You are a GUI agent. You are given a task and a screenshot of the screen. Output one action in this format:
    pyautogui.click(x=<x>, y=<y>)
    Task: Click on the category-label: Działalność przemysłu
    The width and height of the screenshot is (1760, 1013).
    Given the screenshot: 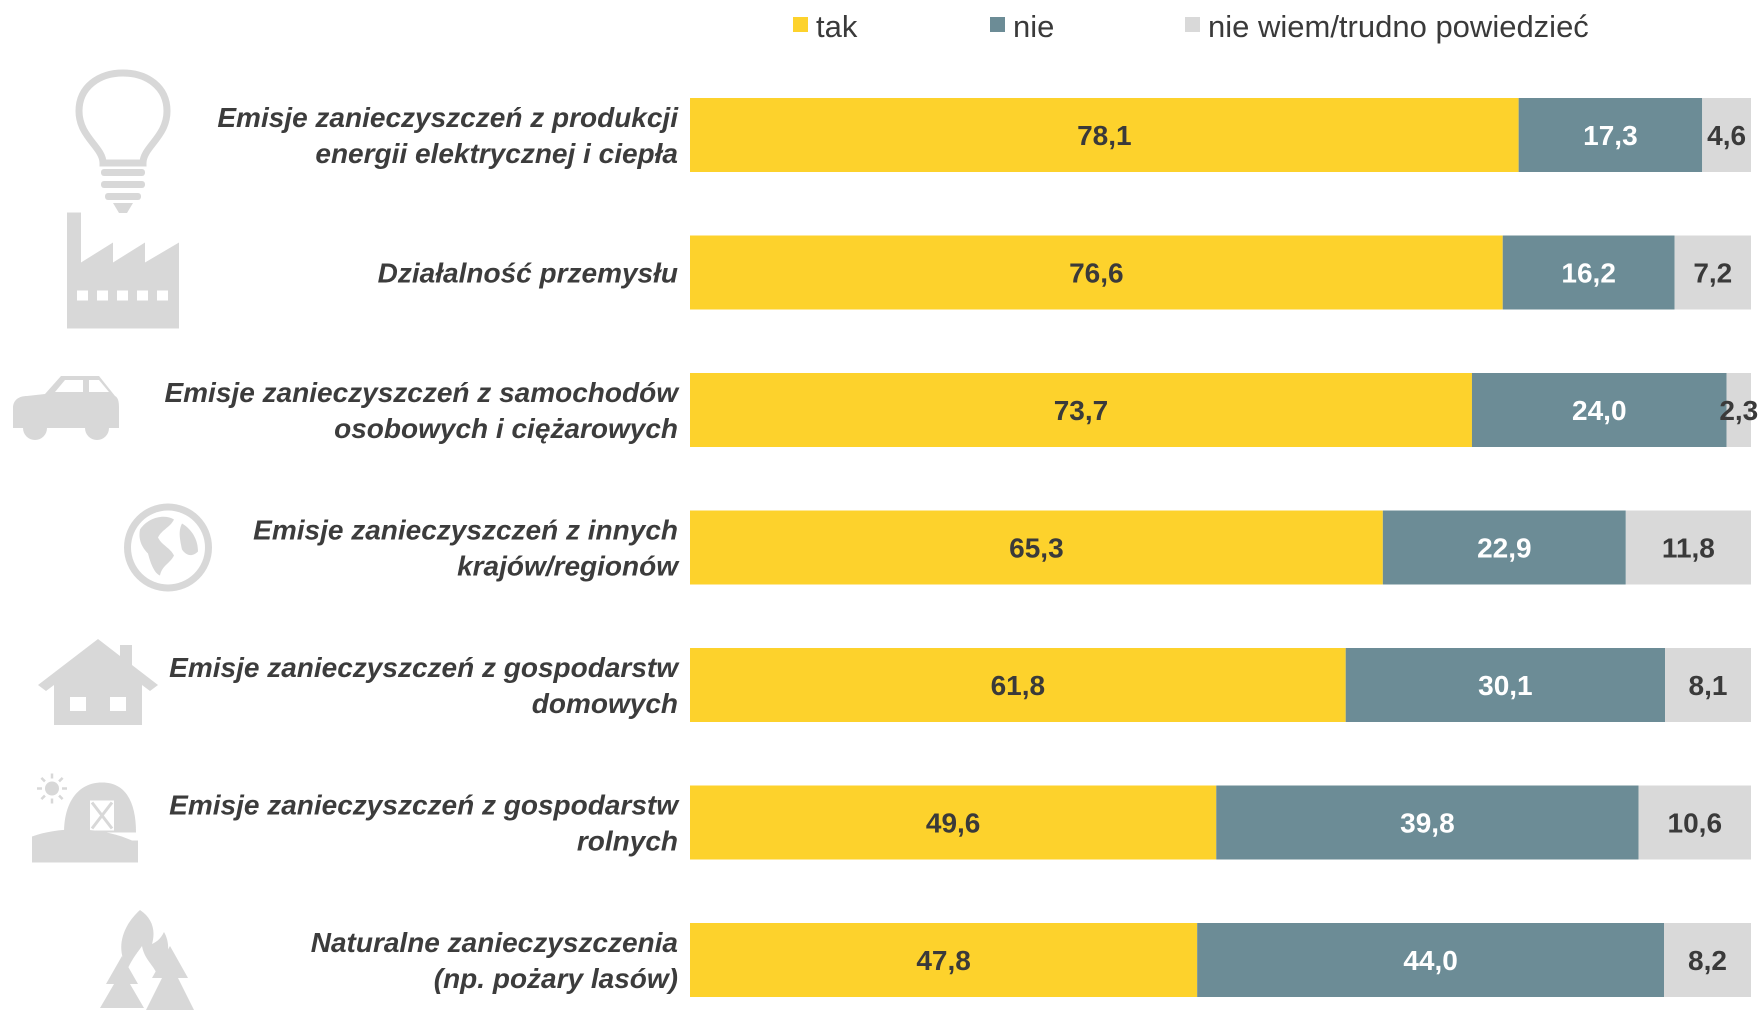 What is the action you would take?
    pyautogui.click(x=528, y=273)
    